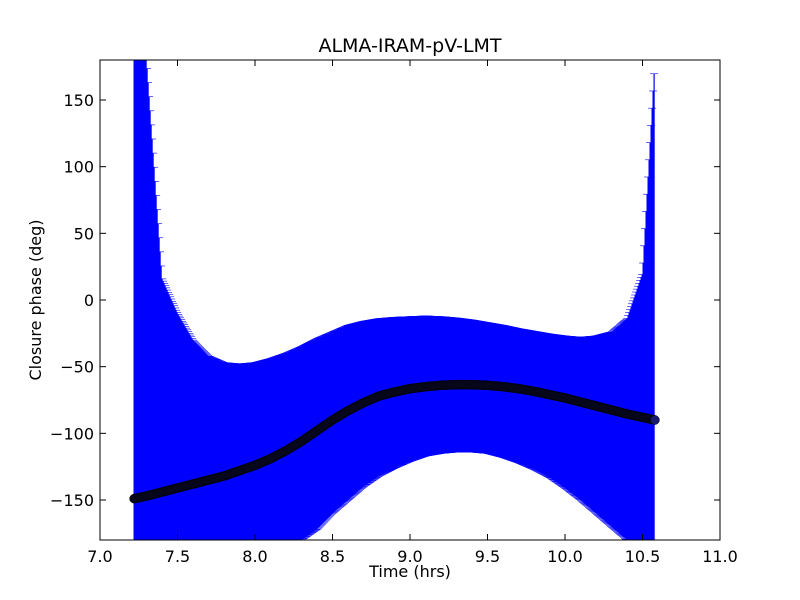 This screenshot has height=600, width=800. I want to click on y-axis-label: Closure phase (deg), so click(35, 299).